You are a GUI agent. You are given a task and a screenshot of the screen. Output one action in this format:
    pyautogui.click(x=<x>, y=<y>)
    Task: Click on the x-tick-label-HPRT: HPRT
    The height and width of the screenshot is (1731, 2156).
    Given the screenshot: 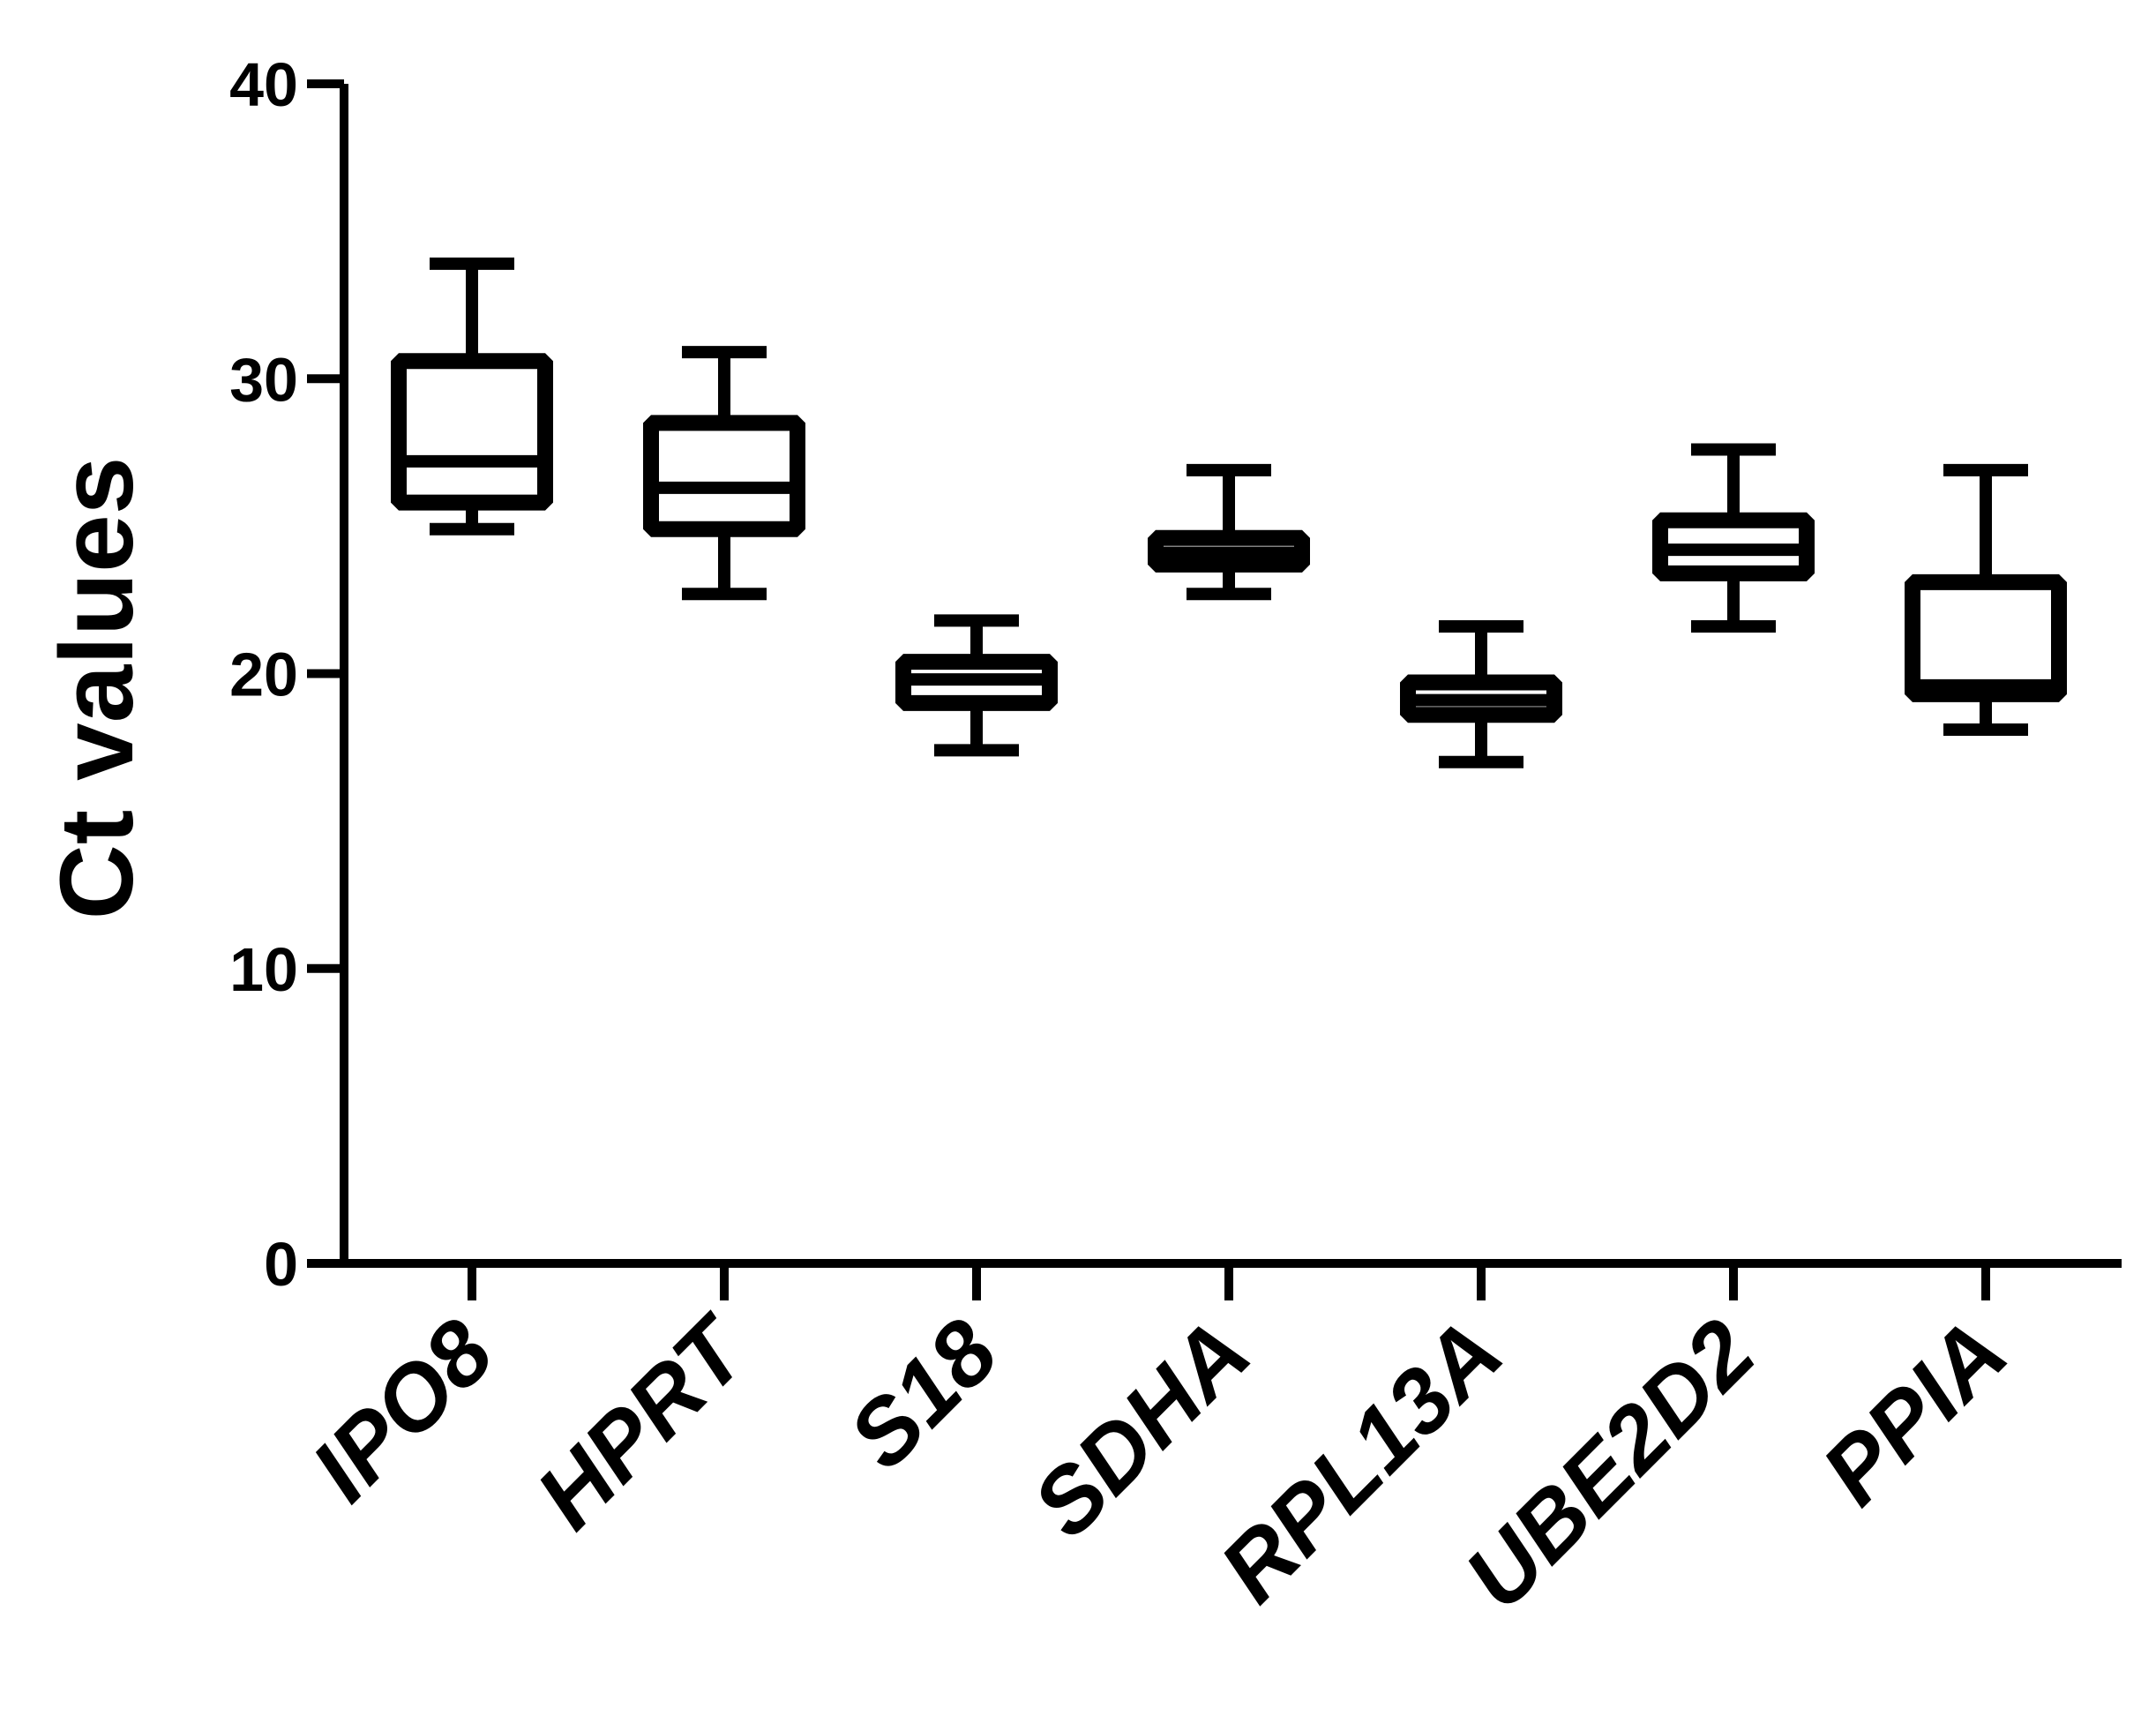 What is the action you would take?
    pyautogui.click(x=643, y=1422)
    